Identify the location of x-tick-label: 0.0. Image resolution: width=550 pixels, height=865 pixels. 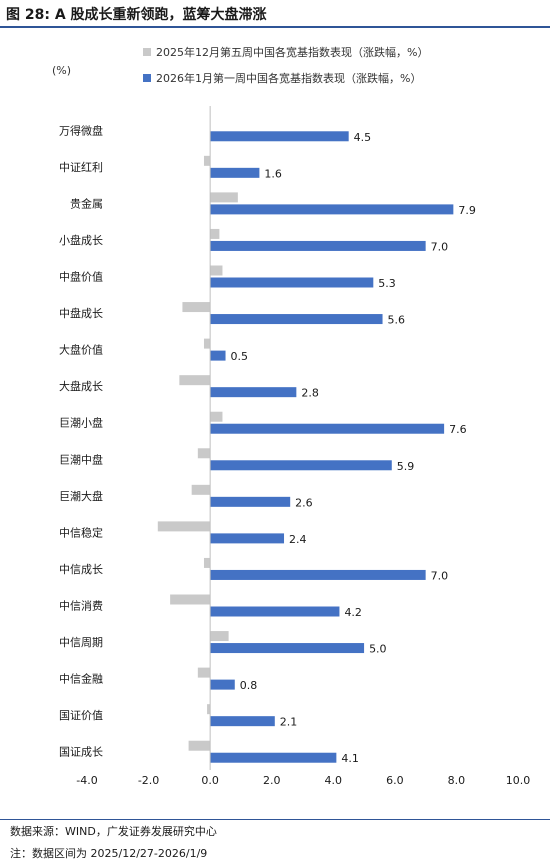
(210, 780).